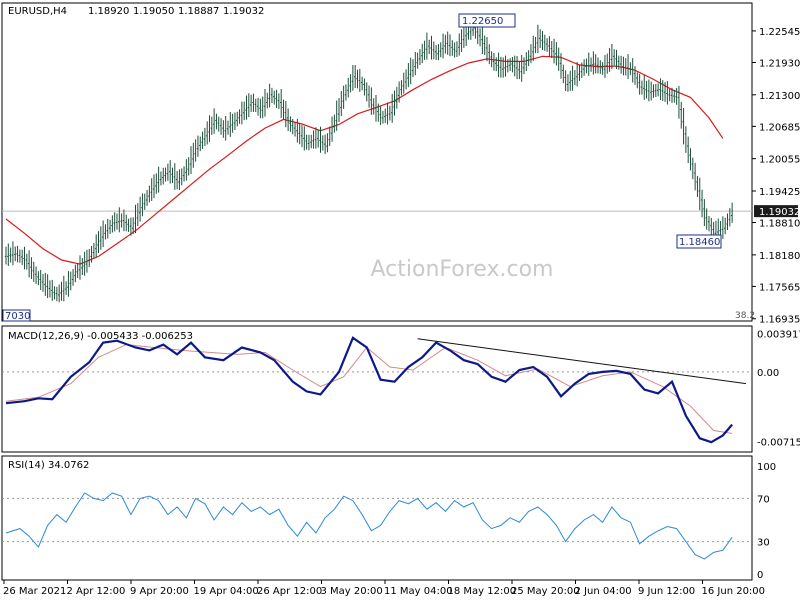 This screenshot has width=800, height=604. Describe the element at coordinates (779, 212) in the screenshot. I see `current-price-label: 1.19032` at that location.